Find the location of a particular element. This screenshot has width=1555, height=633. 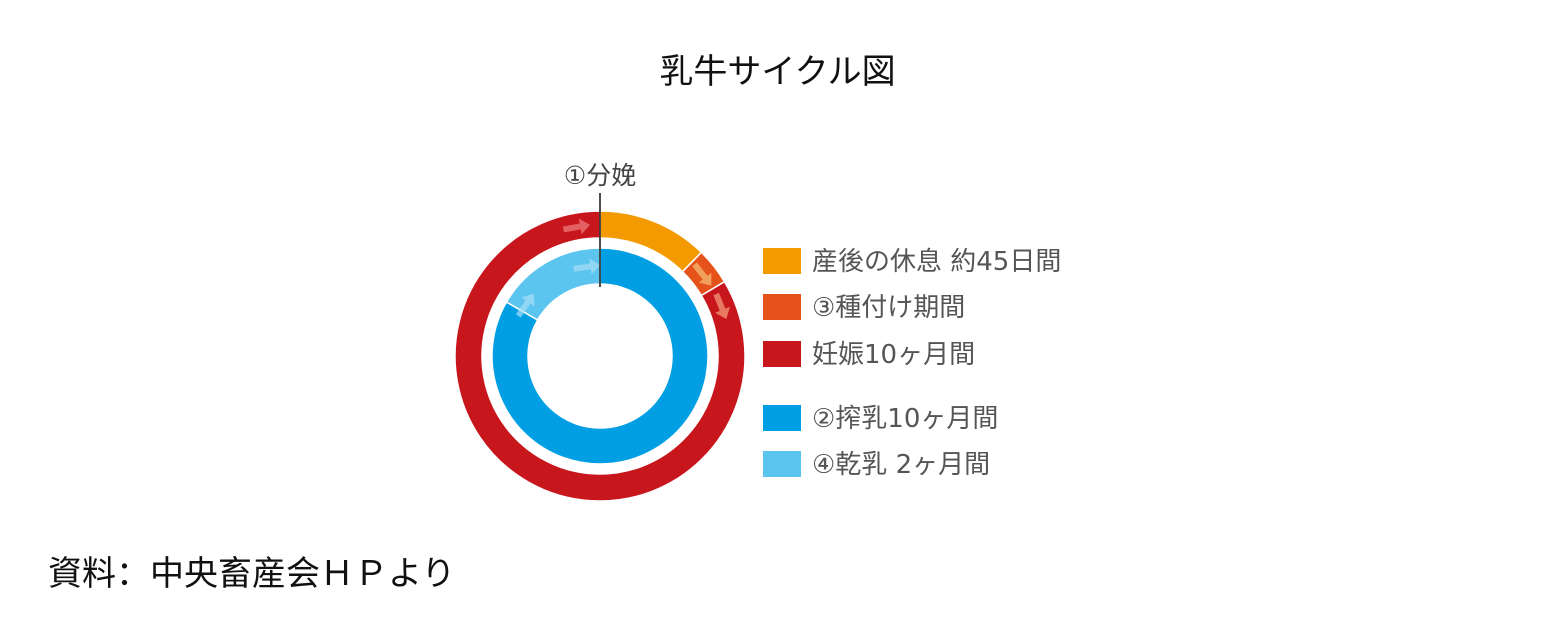

legend-swatch-breeding is located at coordinates (782, 307).